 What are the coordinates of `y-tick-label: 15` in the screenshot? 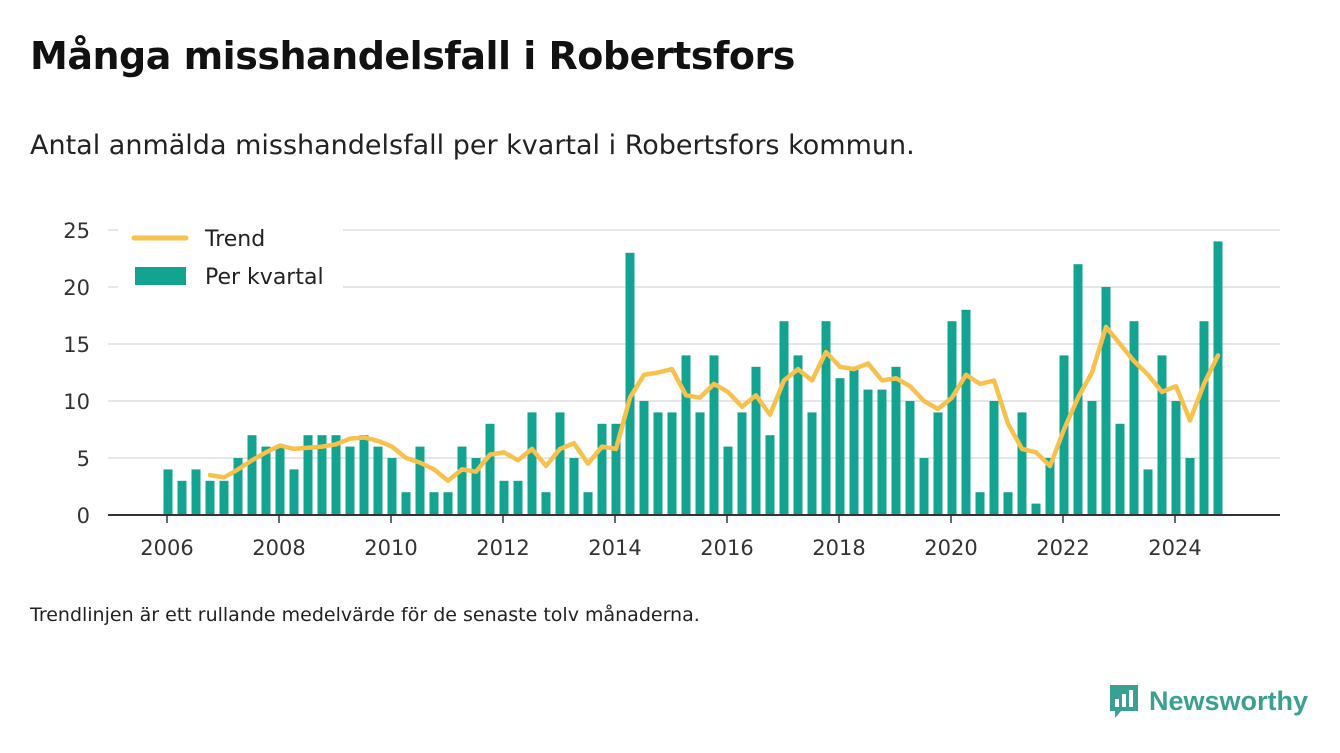 It's located at (76, 345).